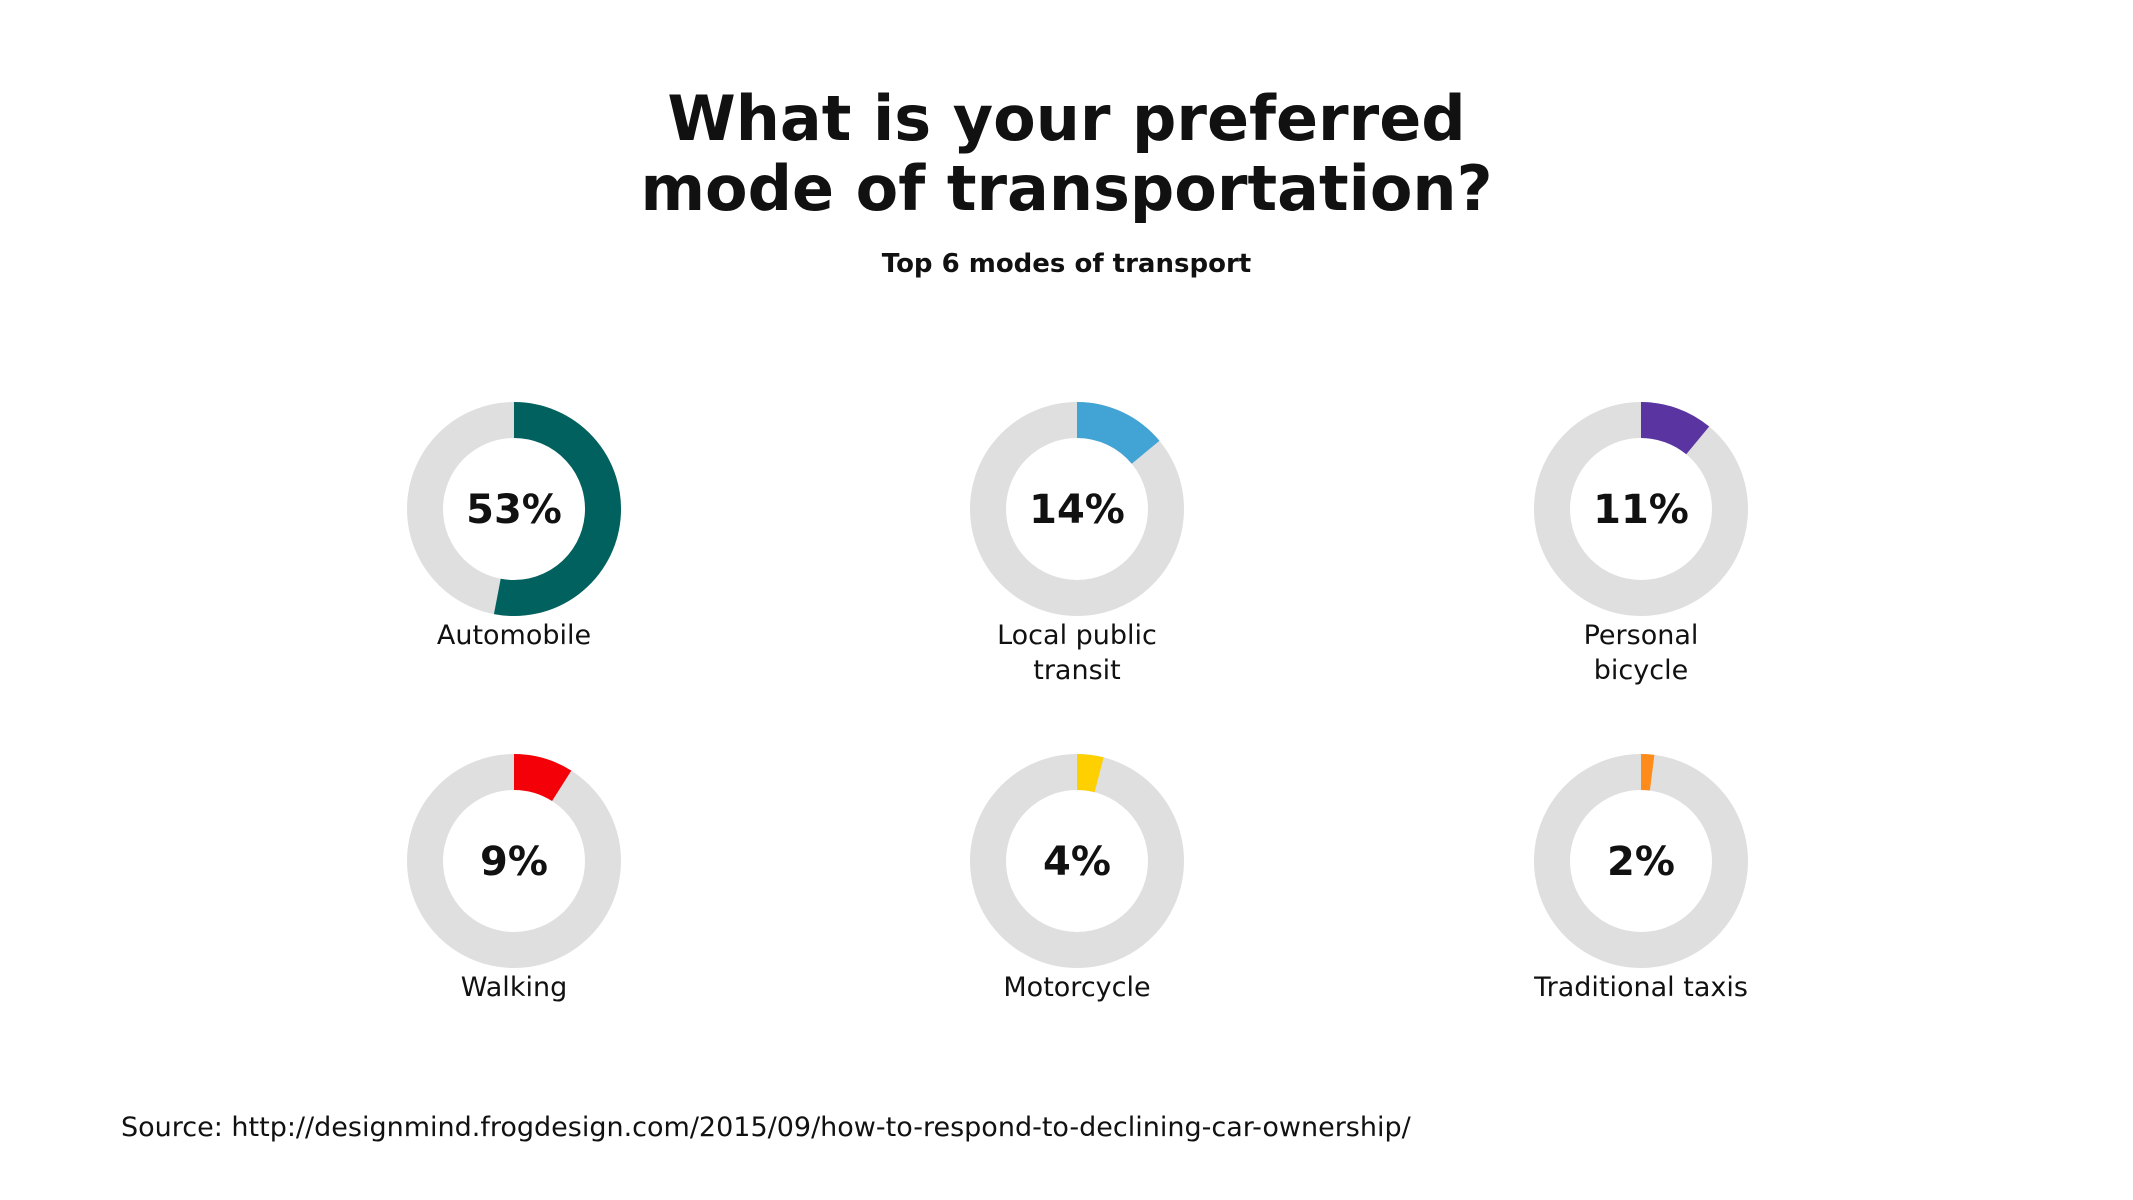 The image size is (2133, 1200). Describe the element at coordinates (1066, 118) in the screenshot. I see `chart-title-line-1: What is your preferred` at that location.